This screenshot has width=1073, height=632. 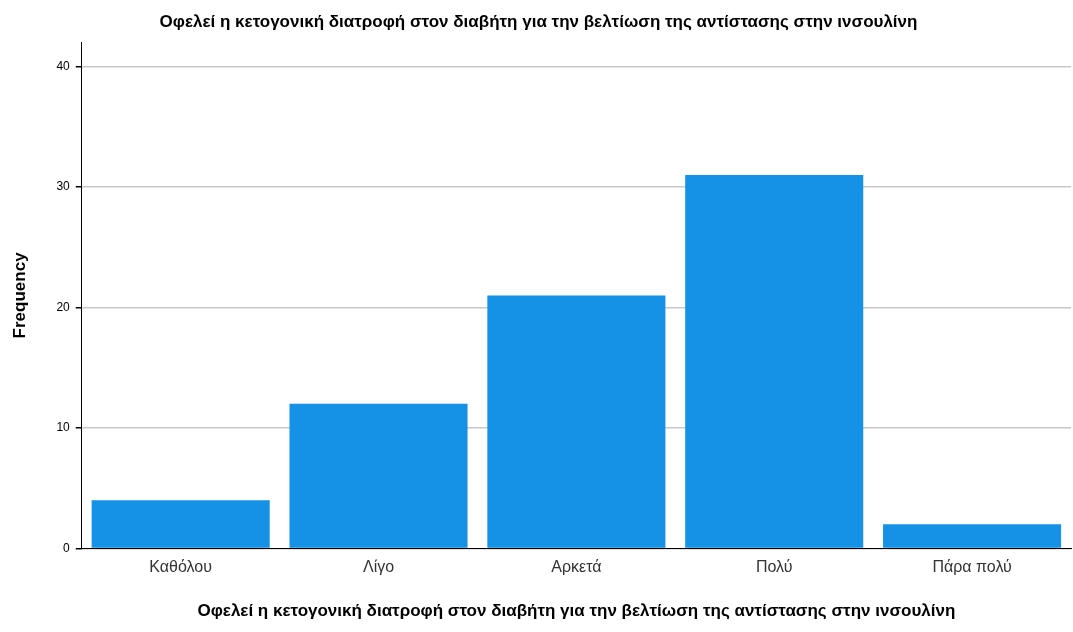 I want to click on x-tick-label: Πολύ, so click(x=774, y=567).